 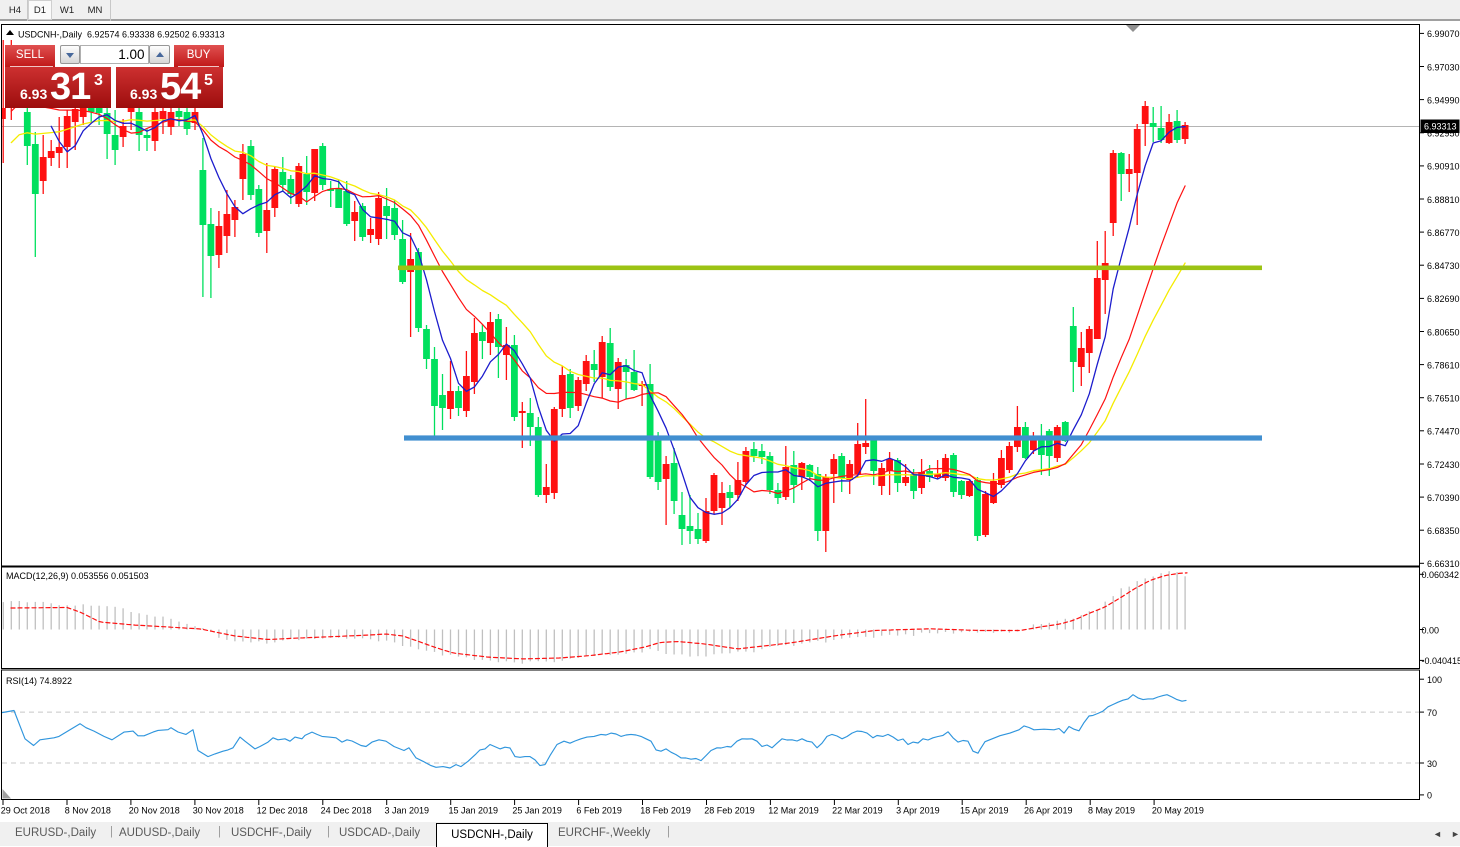 What do you see at coordinates (1431, 630) in the screenshot?
I see `svg-text: 0.00` at bounding box center [1431, 630].